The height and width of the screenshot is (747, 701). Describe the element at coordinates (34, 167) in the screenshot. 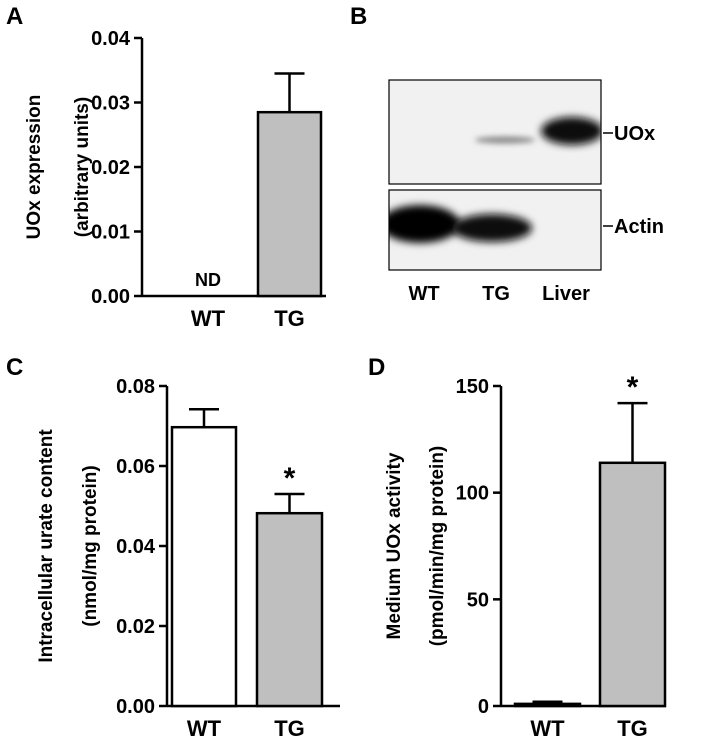

I see `y-axis-title: UOx expression` at that location.